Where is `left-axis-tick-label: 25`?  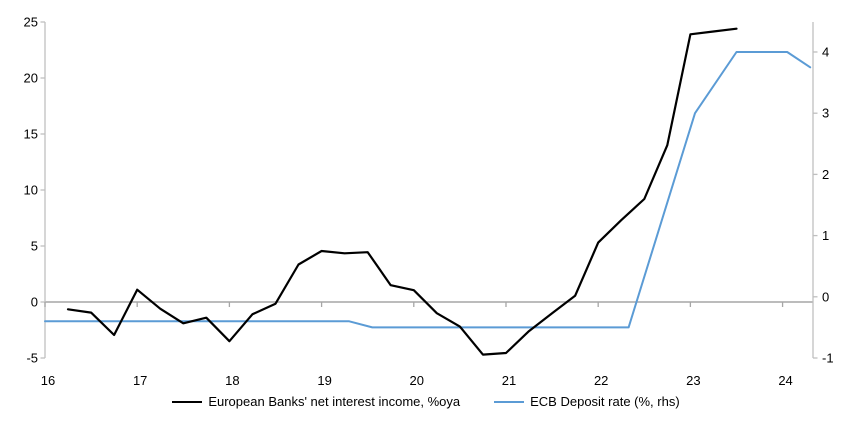 left-axis-tick-label: 25 is located at coordinates (31, 22).